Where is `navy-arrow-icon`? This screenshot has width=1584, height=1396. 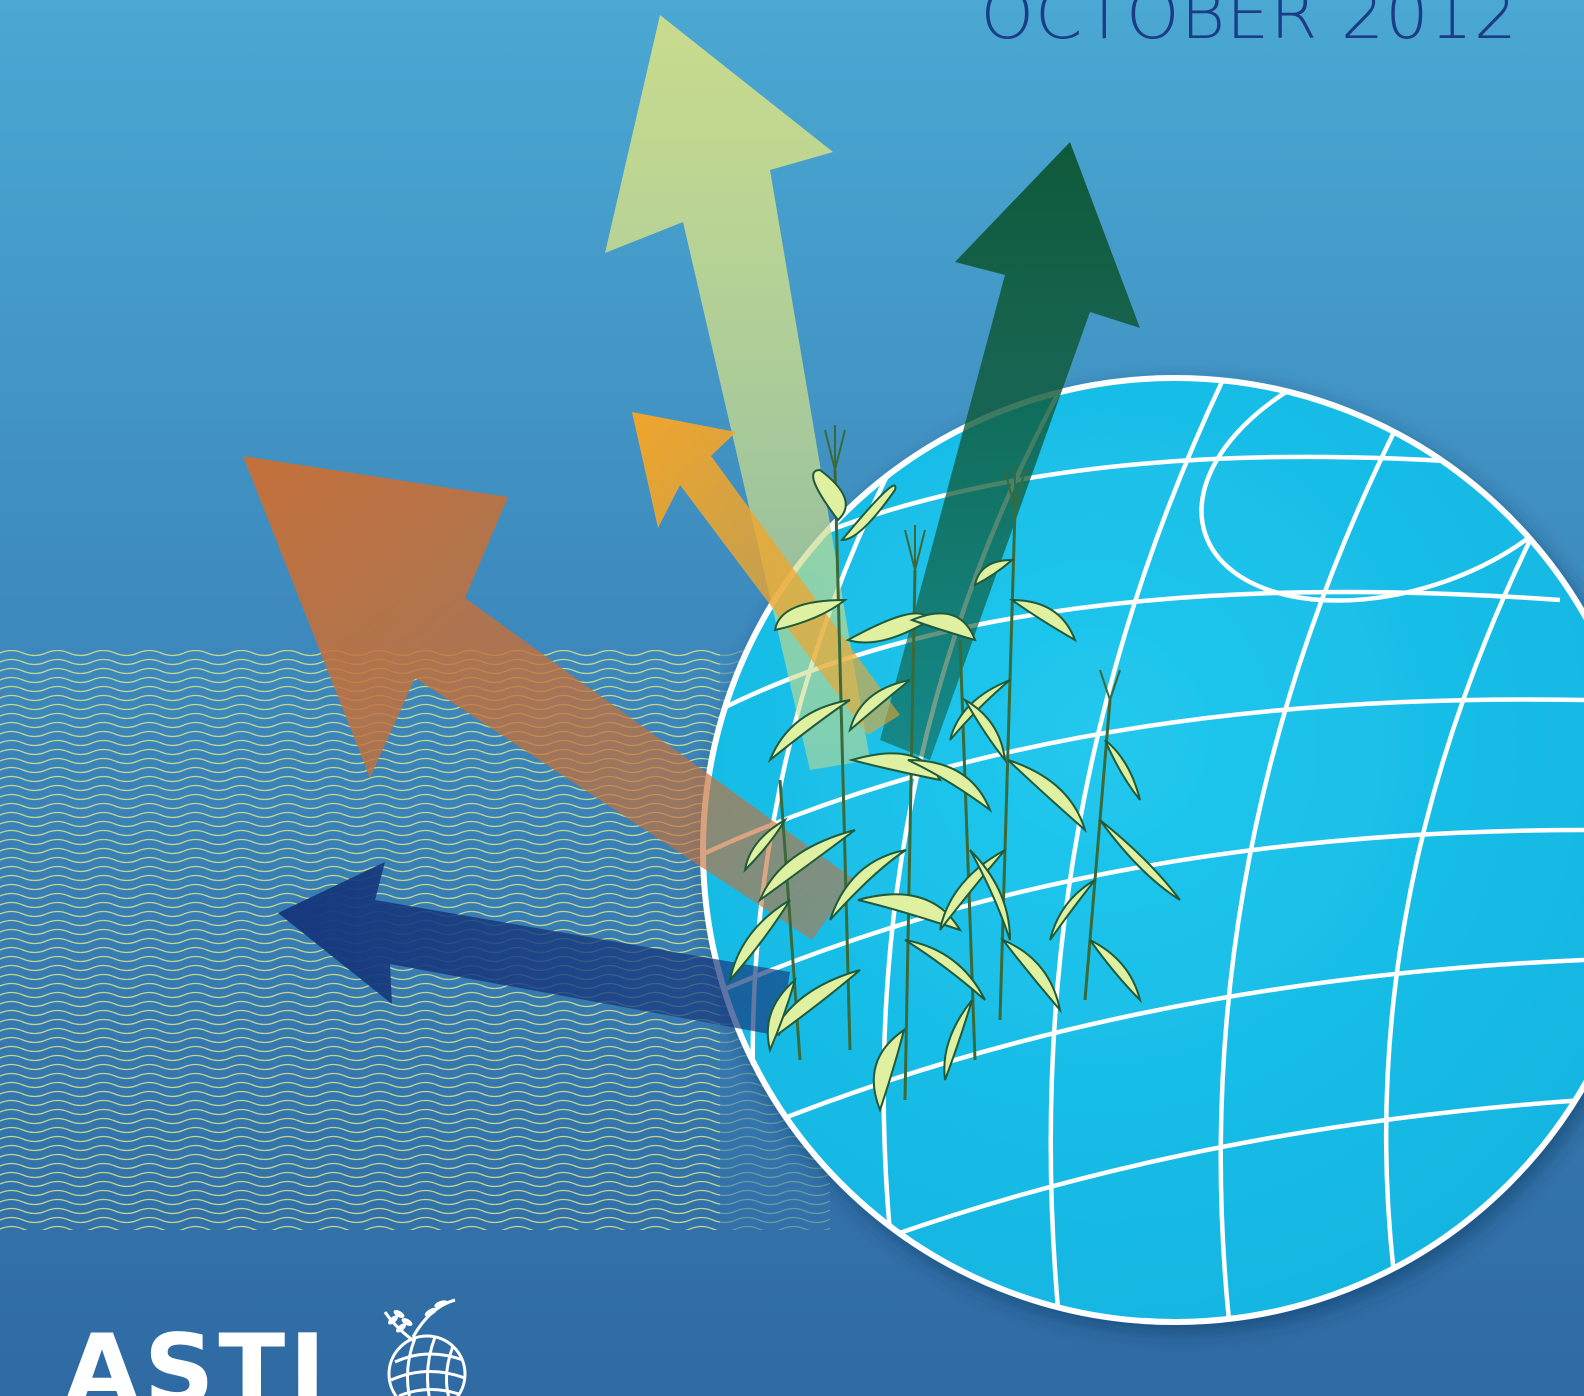
navy-arrow-icon is located at coordinates (534, 949).